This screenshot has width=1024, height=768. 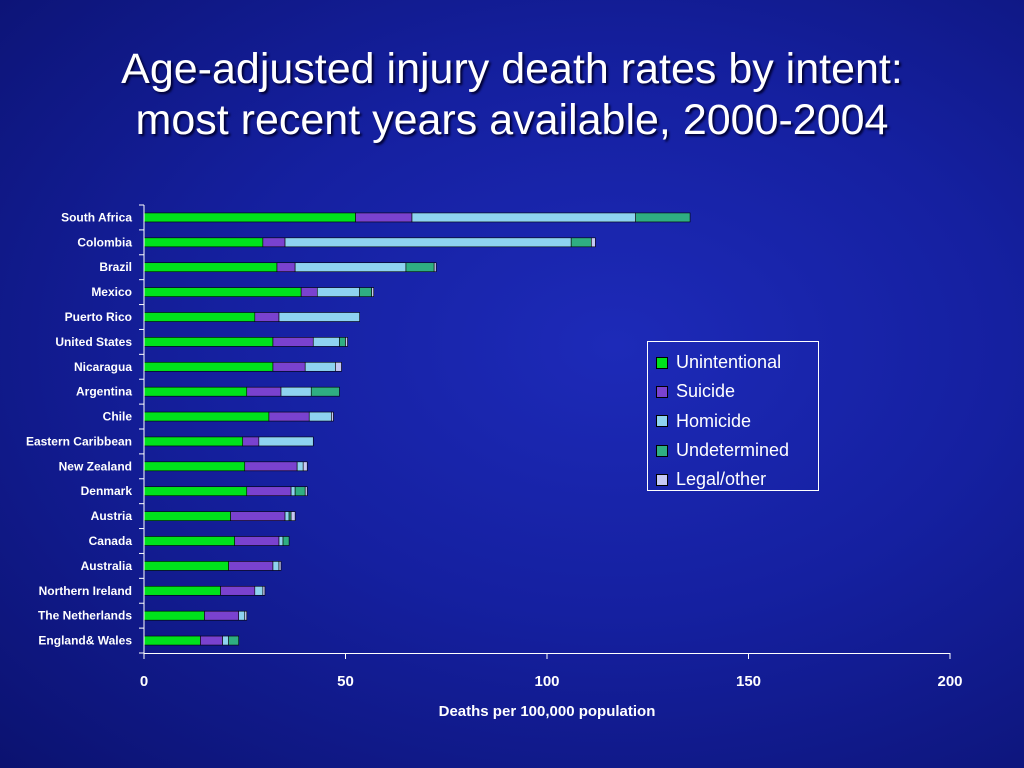 What do you see at coordinates (194, 466) in the screenshot?
I see `bar-unintentional-new-zealand` at bounding box center [194, 466].